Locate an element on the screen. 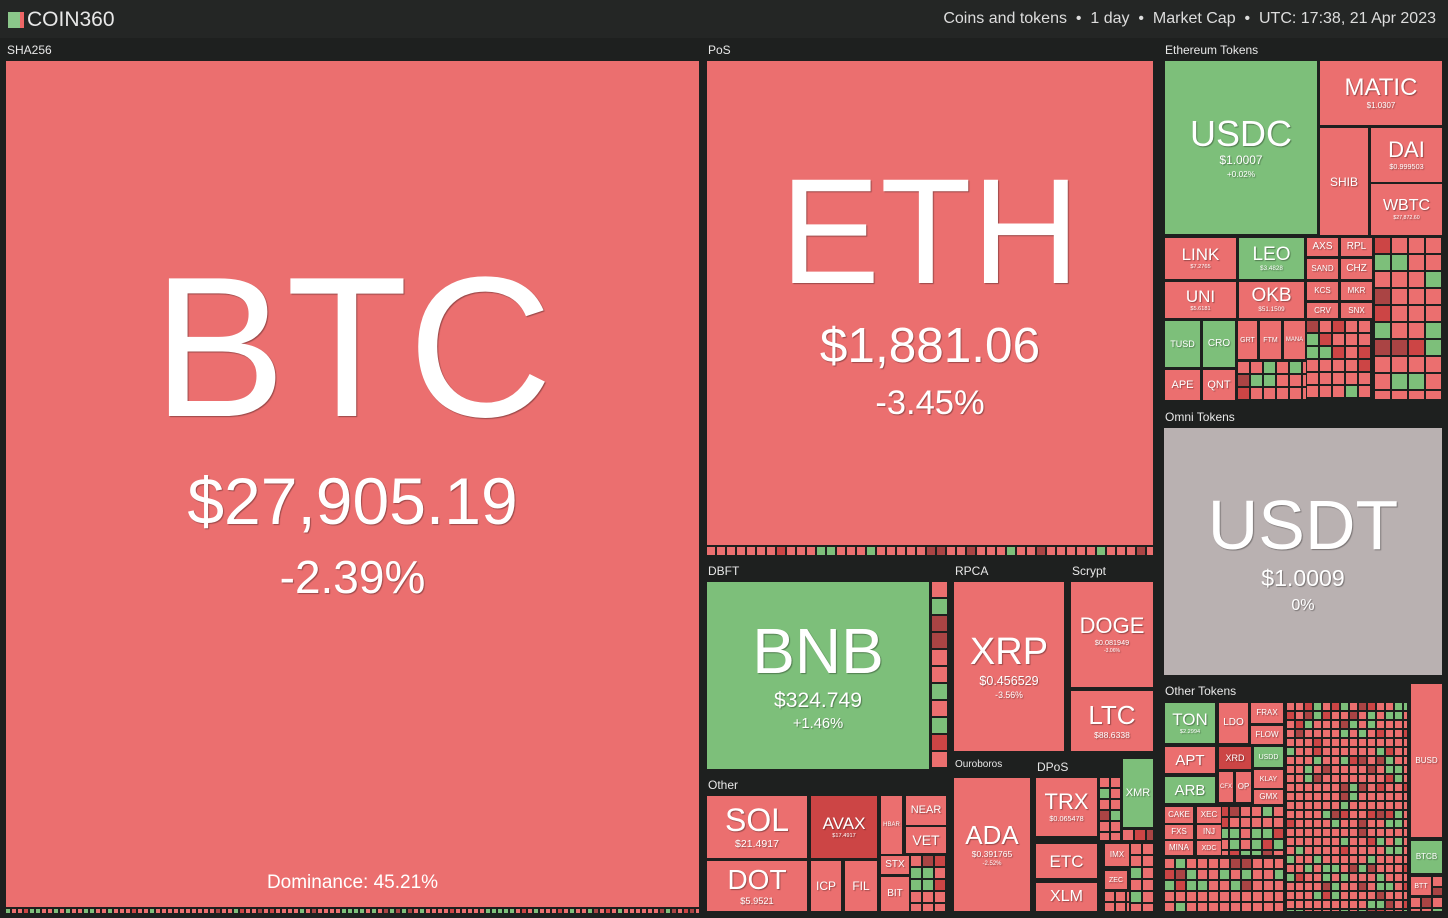 The width and height of the screenshot is (1448, 918). coin-tile: USDT $1.0009 0% is located at coordinates (1303, 551).